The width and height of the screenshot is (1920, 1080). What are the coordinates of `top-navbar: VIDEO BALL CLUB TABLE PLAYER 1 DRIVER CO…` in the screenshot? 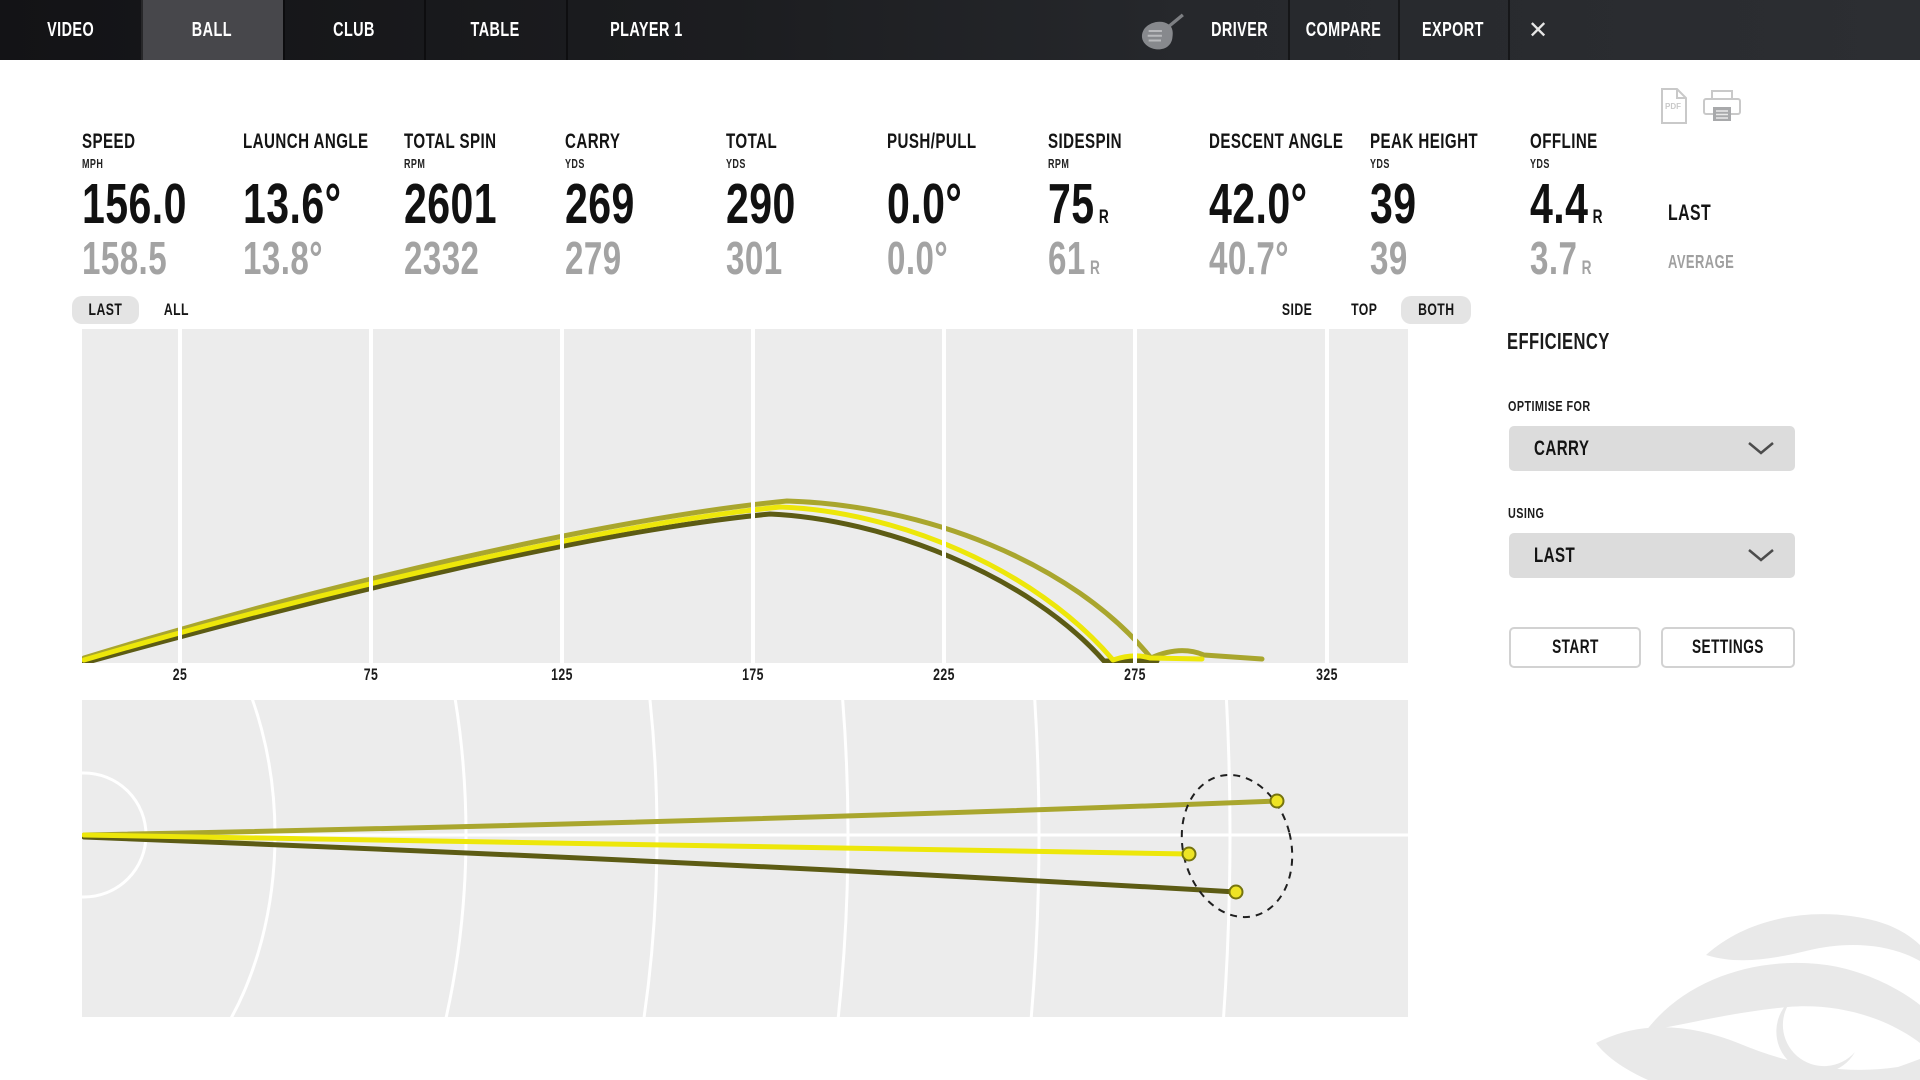 It's located at (960, 30).